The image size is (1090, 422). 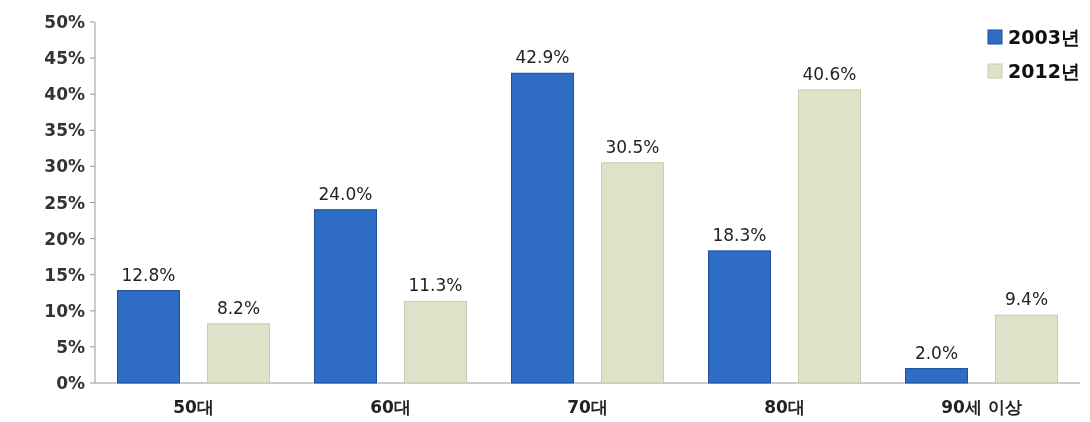 I want to click on legend-label: 2012년, so click(x=1044, y=71).